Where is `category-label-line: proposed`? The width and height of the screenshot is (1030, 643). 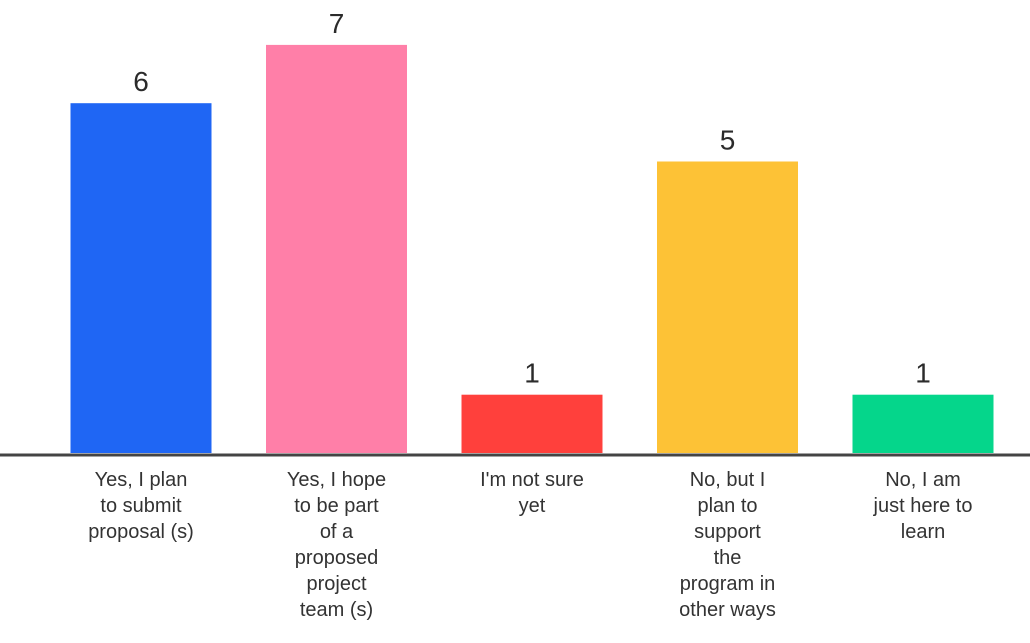 category-label-line: proposed is located at coordinates (336, 558).